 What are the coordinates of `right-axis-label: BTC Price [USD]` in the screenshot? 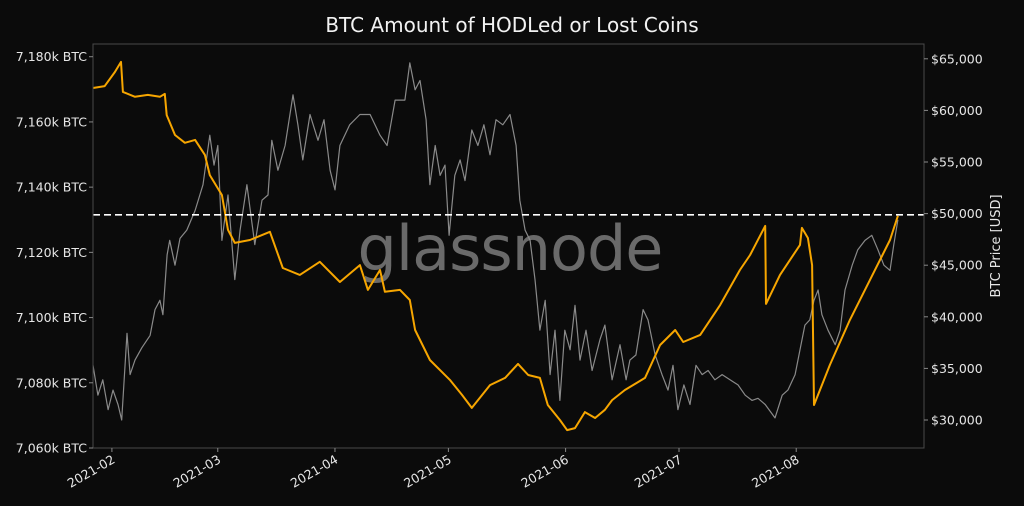 It's located at (996, 245).